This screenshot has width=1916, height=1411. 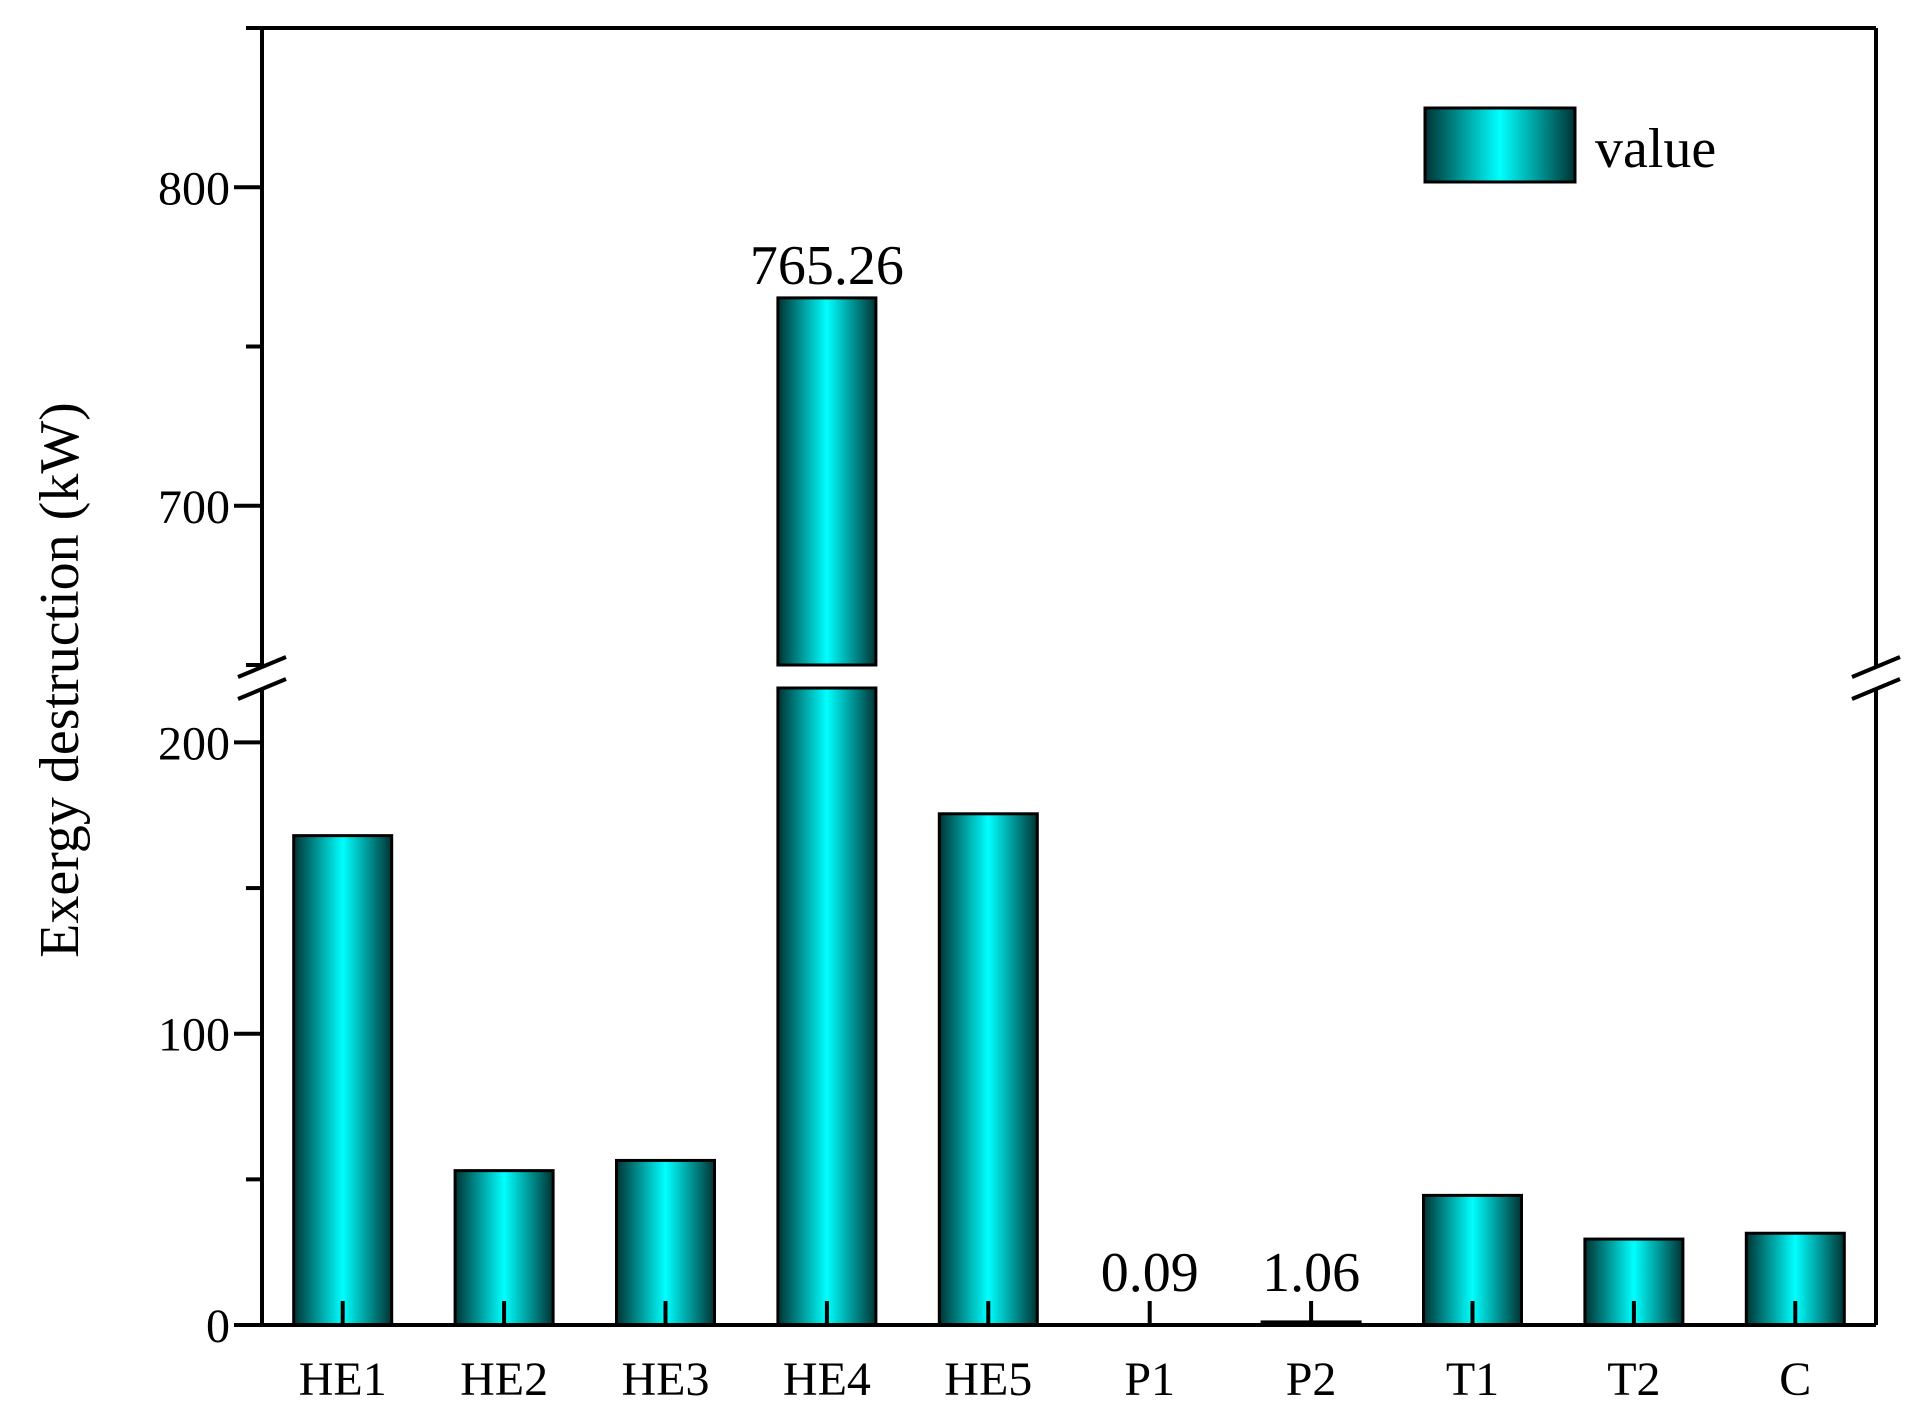 What do you see at coordinates (504, 1379) in the screenshot?
I see `x-tick-label: HE2` at bounding box center [504, 1379].